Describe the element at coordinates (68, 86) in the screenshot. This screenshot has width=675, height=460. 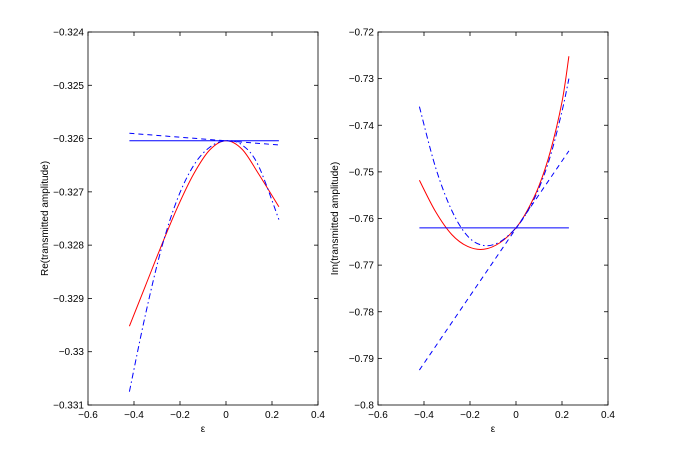
I see `y-tick-label: −0.325` at that location.